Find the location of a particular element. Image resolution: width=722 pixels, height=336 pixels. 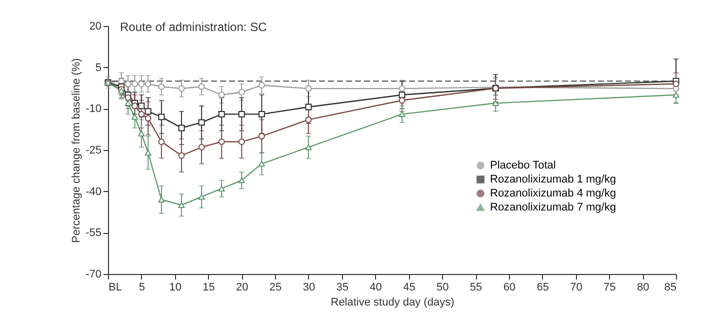

x-axis-title: Relative study day (days) is located at coordinates (392, 302).